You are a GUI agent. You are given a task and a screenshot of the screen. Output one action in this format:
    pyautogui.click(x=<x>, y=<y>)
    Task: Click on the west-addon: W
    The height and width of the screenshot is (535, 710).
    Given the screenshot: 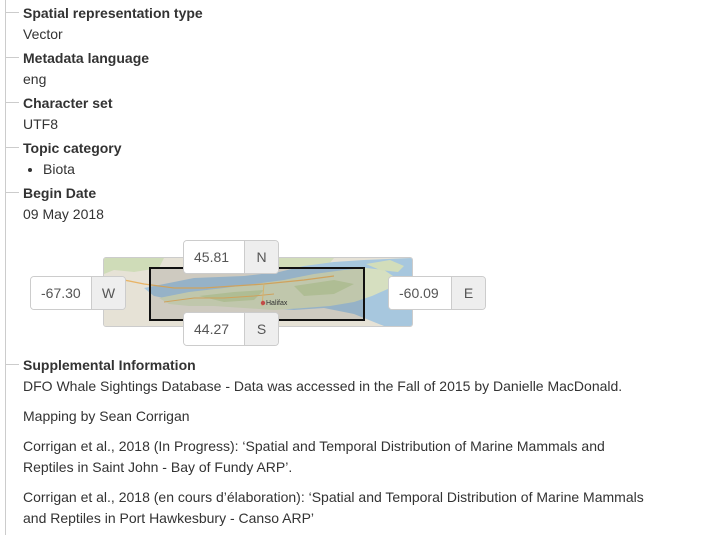 What is the action you would take?
    pyautogui.click(x=108, y=293)
    